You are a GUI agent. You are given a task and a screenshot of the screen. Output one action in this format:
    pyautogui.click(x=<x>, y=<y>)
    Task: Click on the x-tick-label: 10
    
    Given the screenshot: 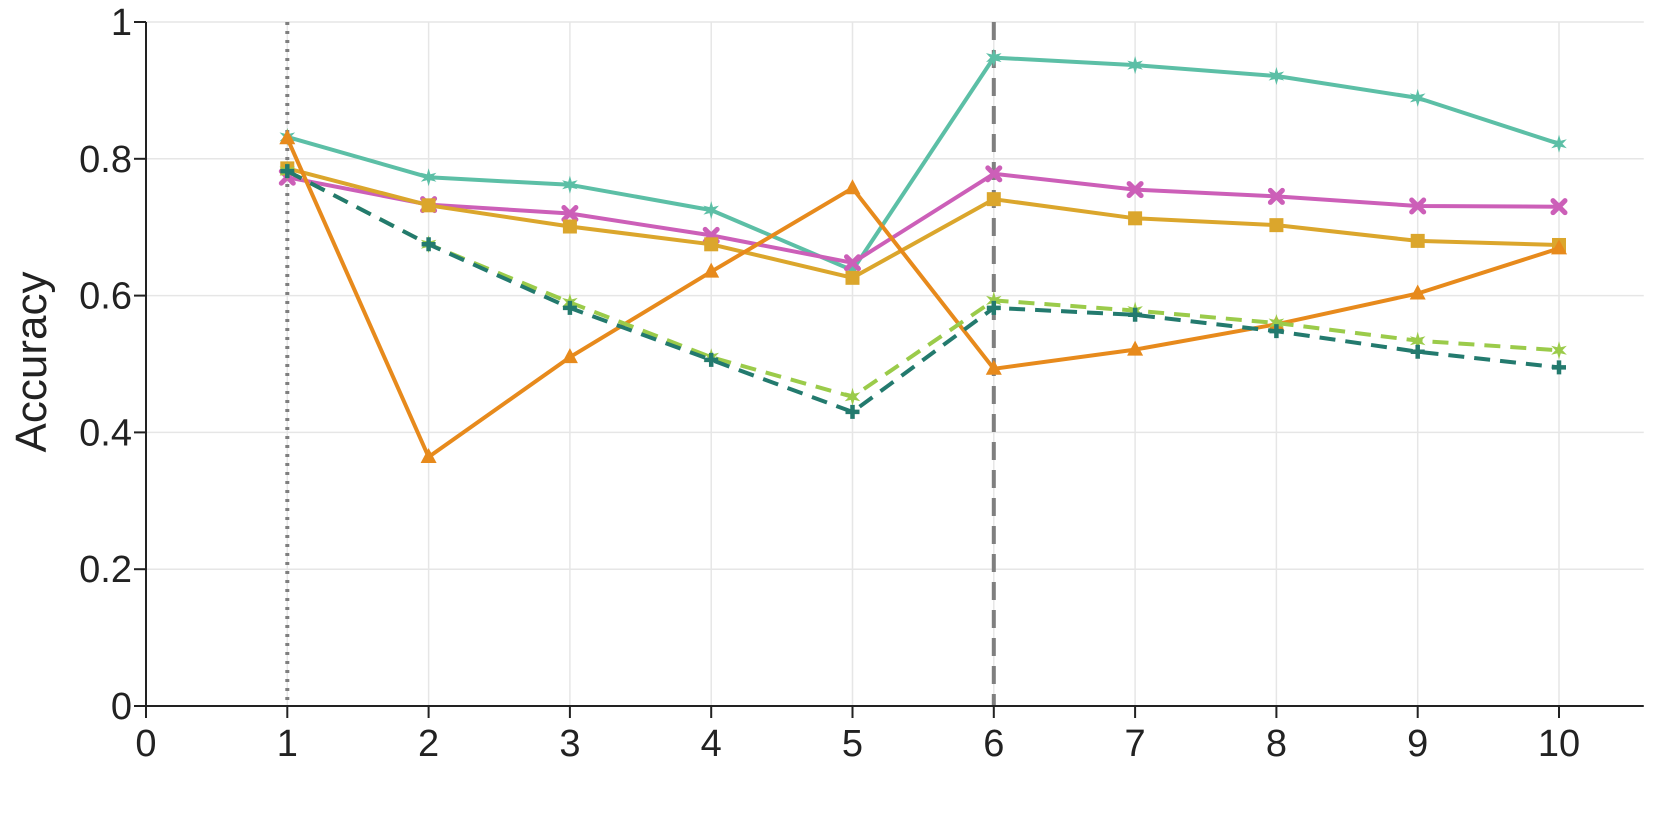 What is the action you would take?
    pyautogui.click(x=1559, y=744)
    